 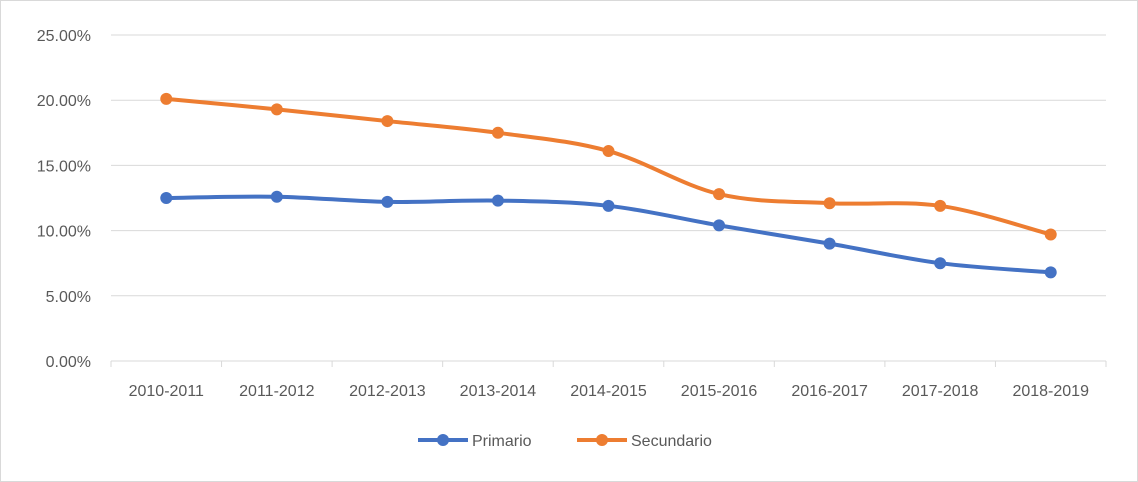 I want to click on x-tick-label: 2010-2011, so click(x=166, y=391).